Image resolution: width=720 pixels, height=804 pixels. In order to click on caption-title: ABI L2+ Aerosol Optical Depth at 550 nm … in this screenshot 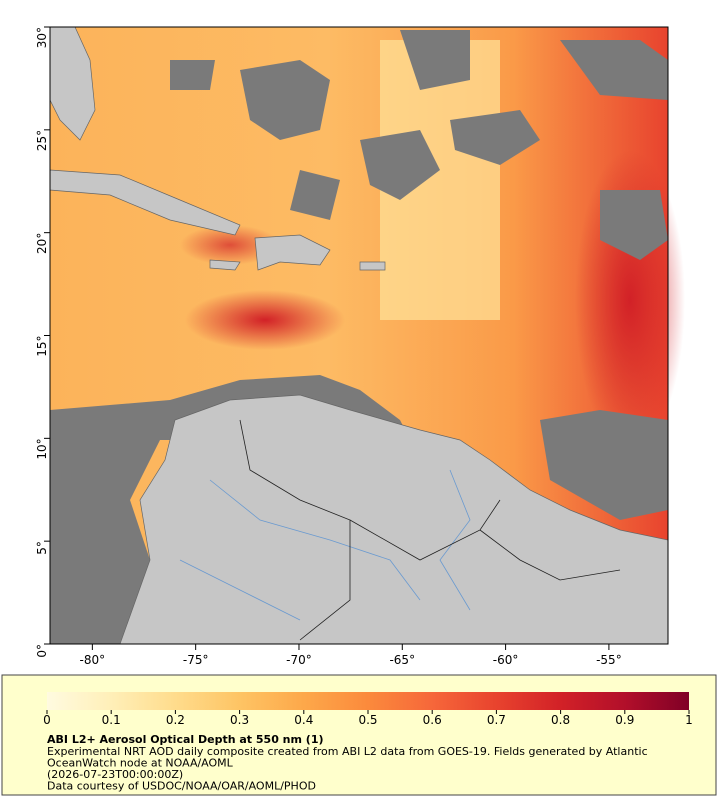, I will do `click(185, 739)`.